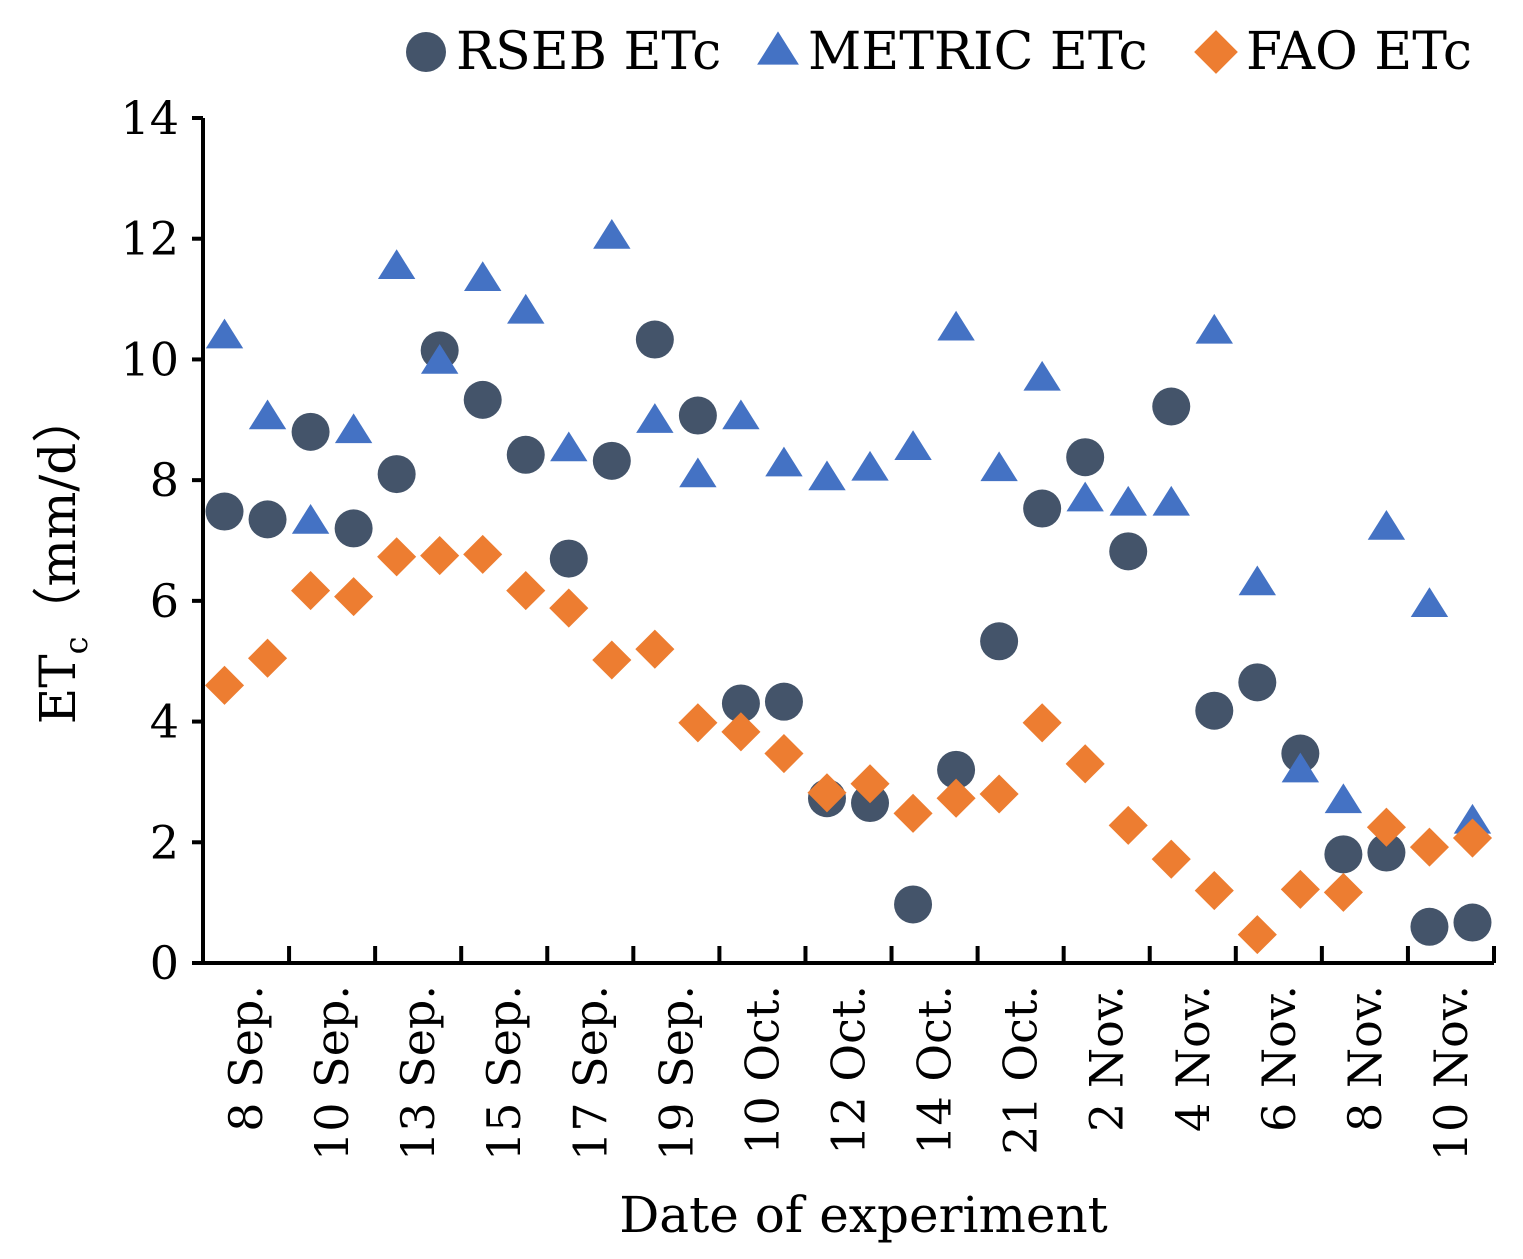 This screenshot has width=1523, height=1259. I want to click on legend-label: METRIC ETc, so click(978, 52).